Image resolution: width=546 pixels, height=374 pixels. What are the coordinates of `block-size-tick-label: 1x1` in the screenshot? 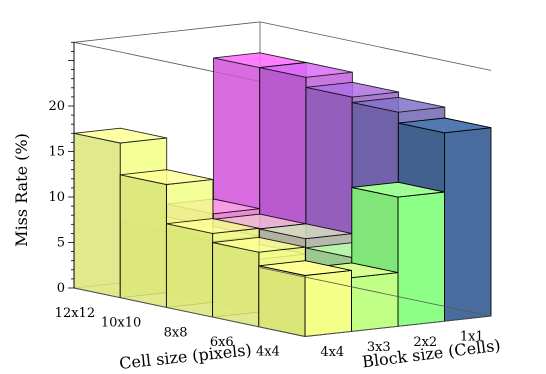 It's located at (472, 337).